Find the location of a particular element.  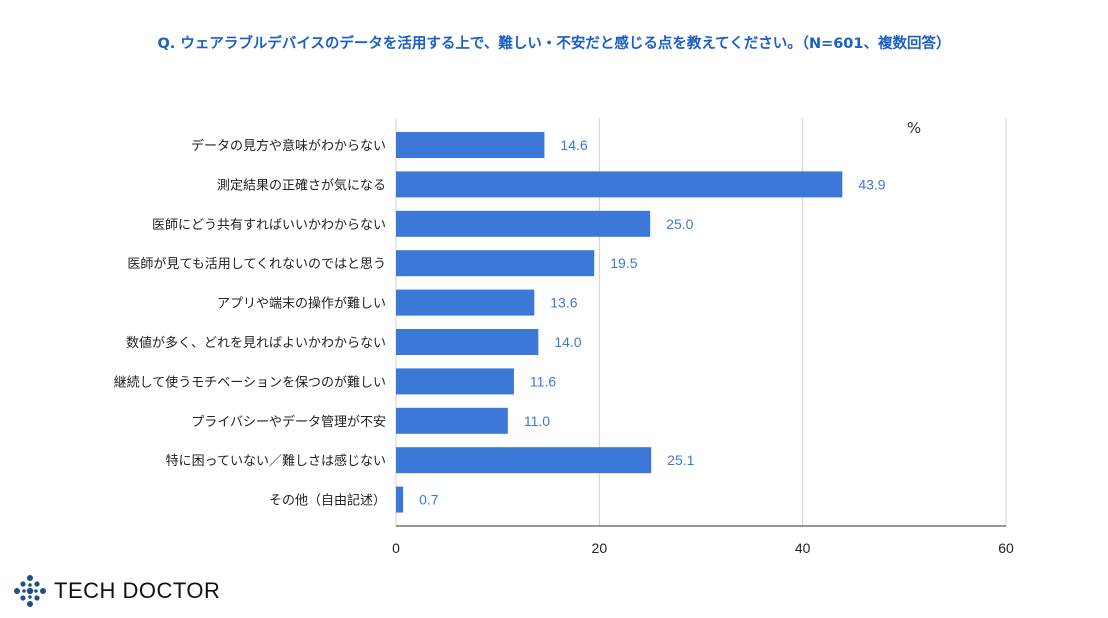

data-label: 19.5 is located at coordinates (623, 263).